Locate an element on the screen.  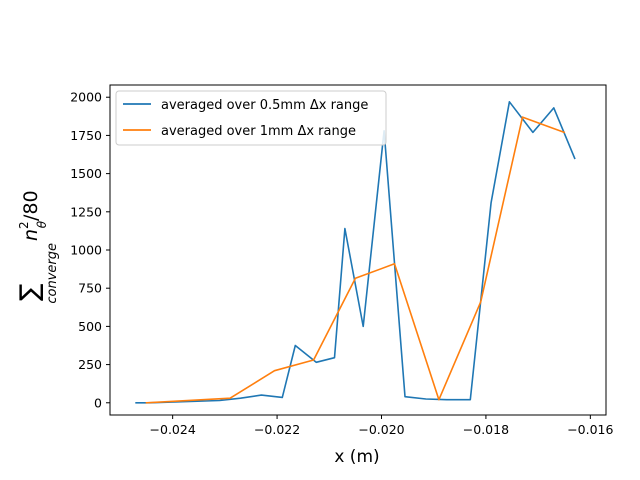
y-tick-label: 0 is located at coordinates (98, 402).